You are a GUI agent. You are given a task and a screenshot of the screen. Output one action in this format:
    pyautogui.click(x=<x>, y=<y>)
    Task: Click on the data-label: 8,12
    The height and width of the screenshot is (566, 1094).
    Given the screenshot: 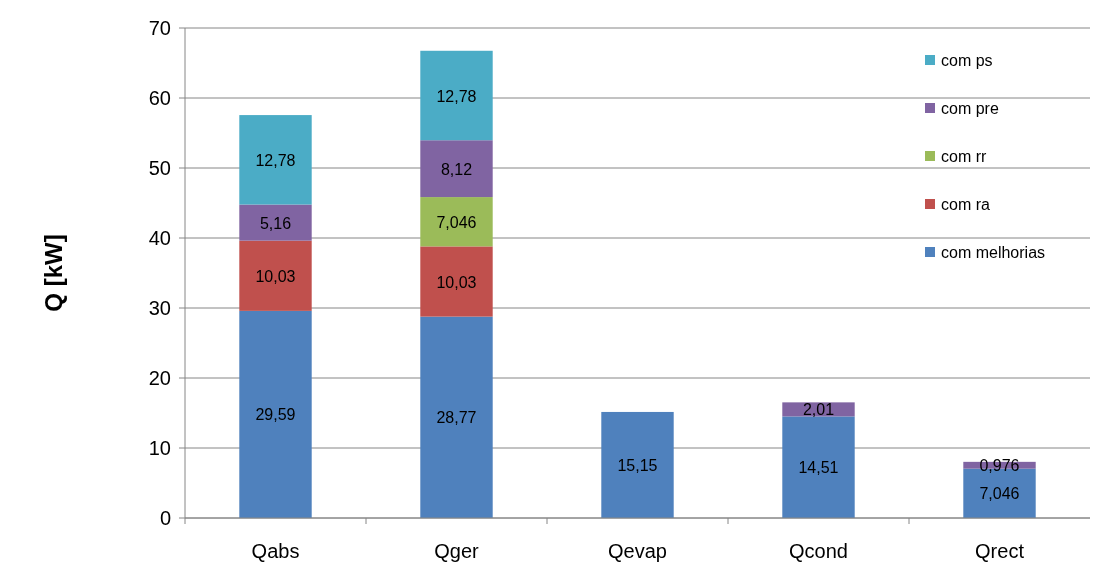 What is the action you would take?
    pyautogui.click(x=456, y=169)
    